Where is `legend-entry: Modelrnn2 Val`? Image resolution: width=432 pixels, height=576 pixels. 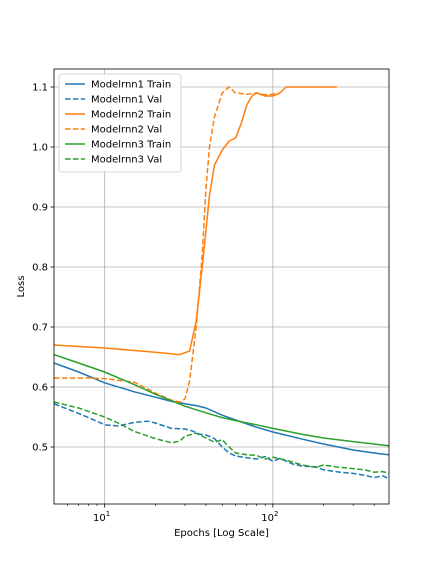 legend-entry: Modelrnn2 Val is located at coordinates (126, 130).